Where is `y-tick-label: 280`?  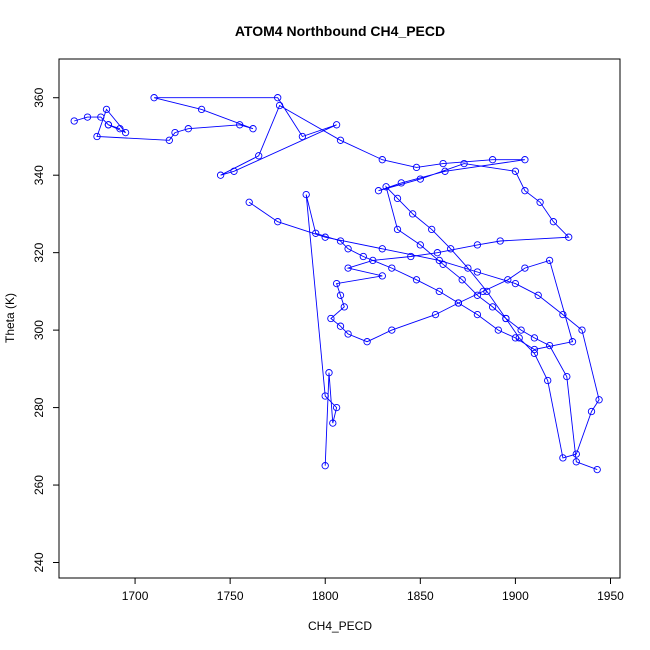
y-tick-label: 280 is located at coordinates (39, 407).